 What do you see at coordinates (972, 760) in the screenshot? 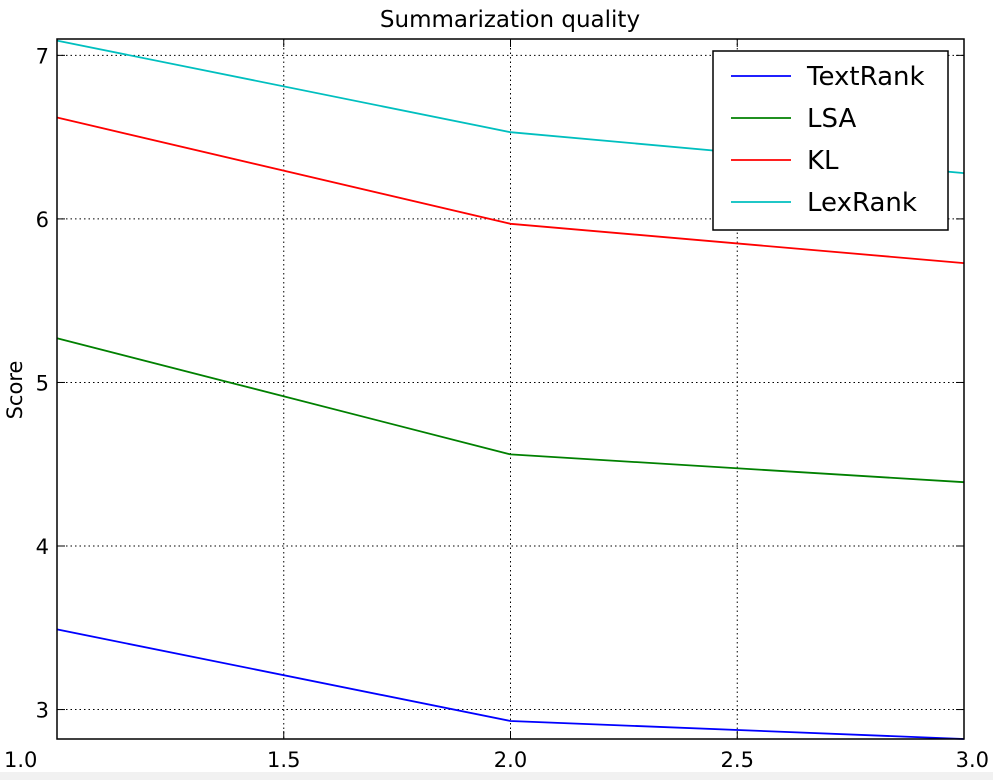
I see `x-tick-label: 3.0` at bounding box center [972, 760].